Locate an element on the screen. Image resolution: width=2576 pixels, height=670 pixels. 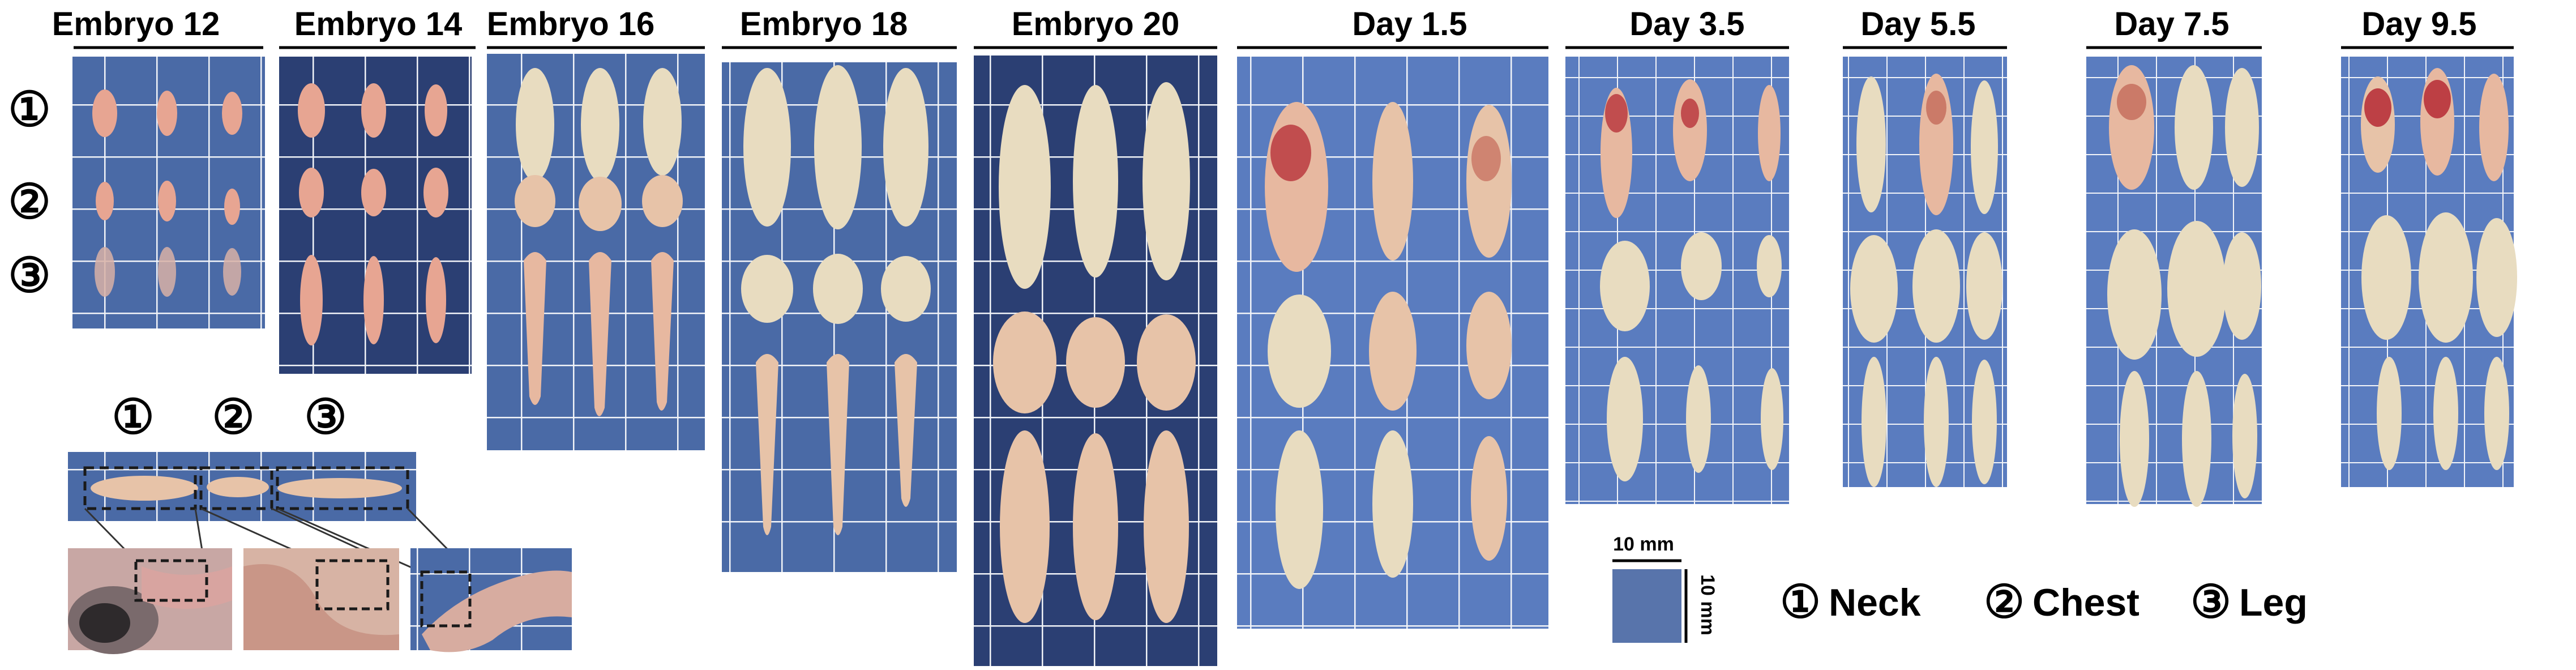
legend-label-chest: Chest is located at coordinates (2085, 603).